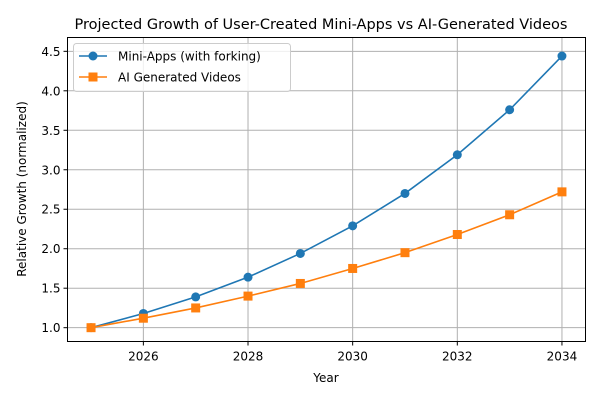 This screenshot has height=400, width=600. I want to click on legend-marker-circle, so click(93, 56).